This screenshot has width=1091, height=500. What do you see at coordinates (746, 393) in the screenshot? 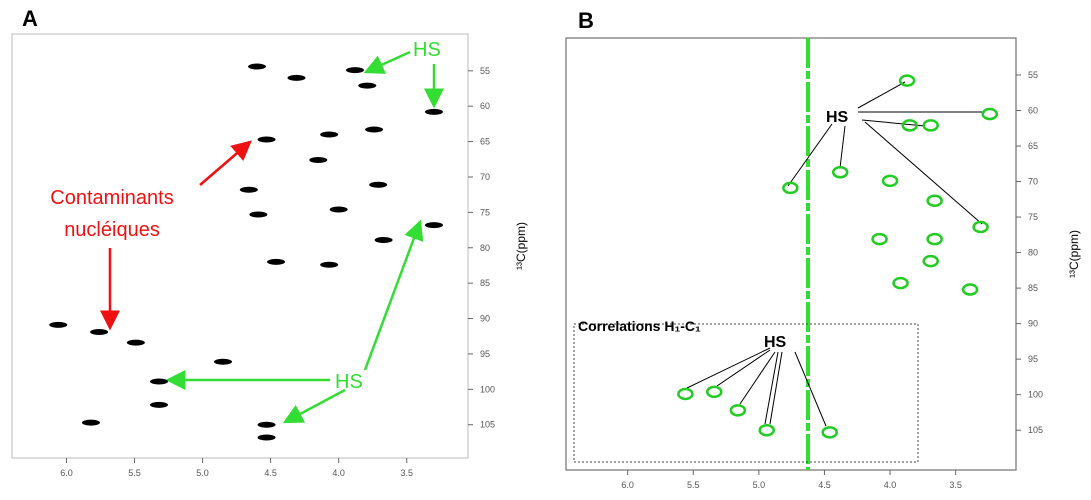
I see `region-box` at bounding box center [746, 393].